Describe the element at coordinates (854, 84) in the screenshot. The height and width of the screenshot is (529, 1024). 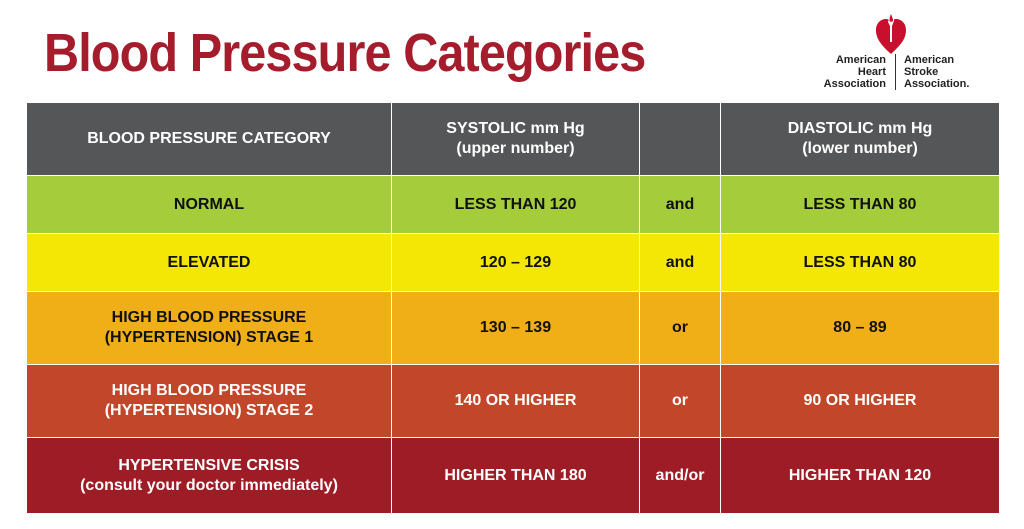
I see `aha-name-line: Association` at that location.